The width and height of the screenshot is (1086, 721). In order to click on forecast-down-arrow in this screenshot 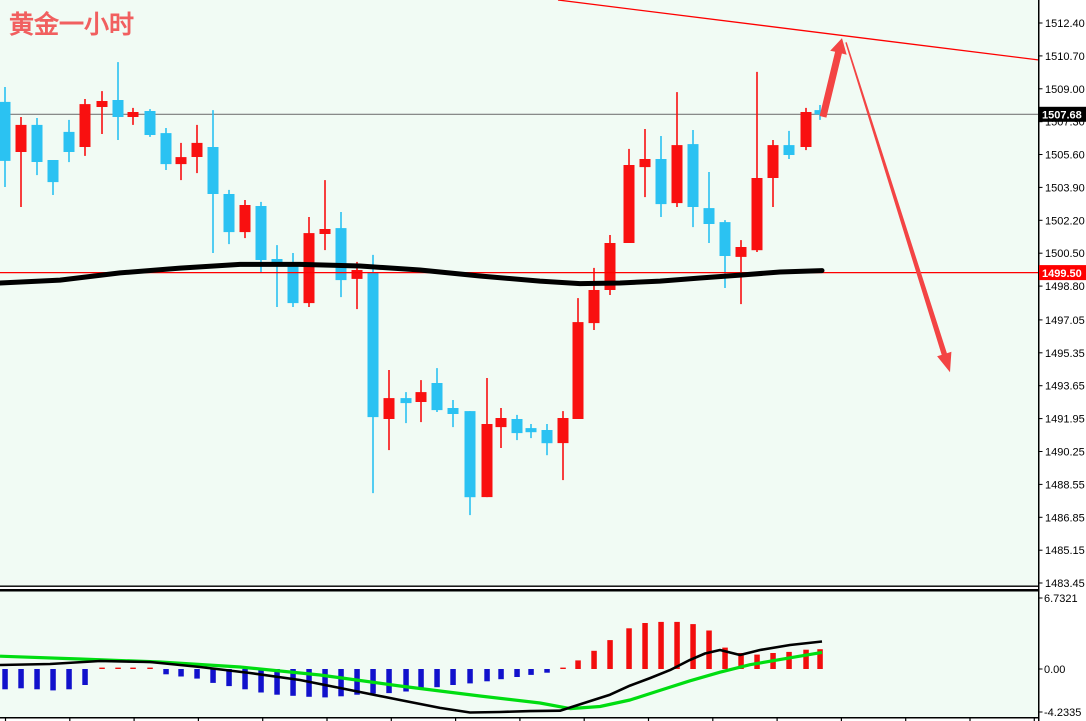, I will do `click(898, 207)`.